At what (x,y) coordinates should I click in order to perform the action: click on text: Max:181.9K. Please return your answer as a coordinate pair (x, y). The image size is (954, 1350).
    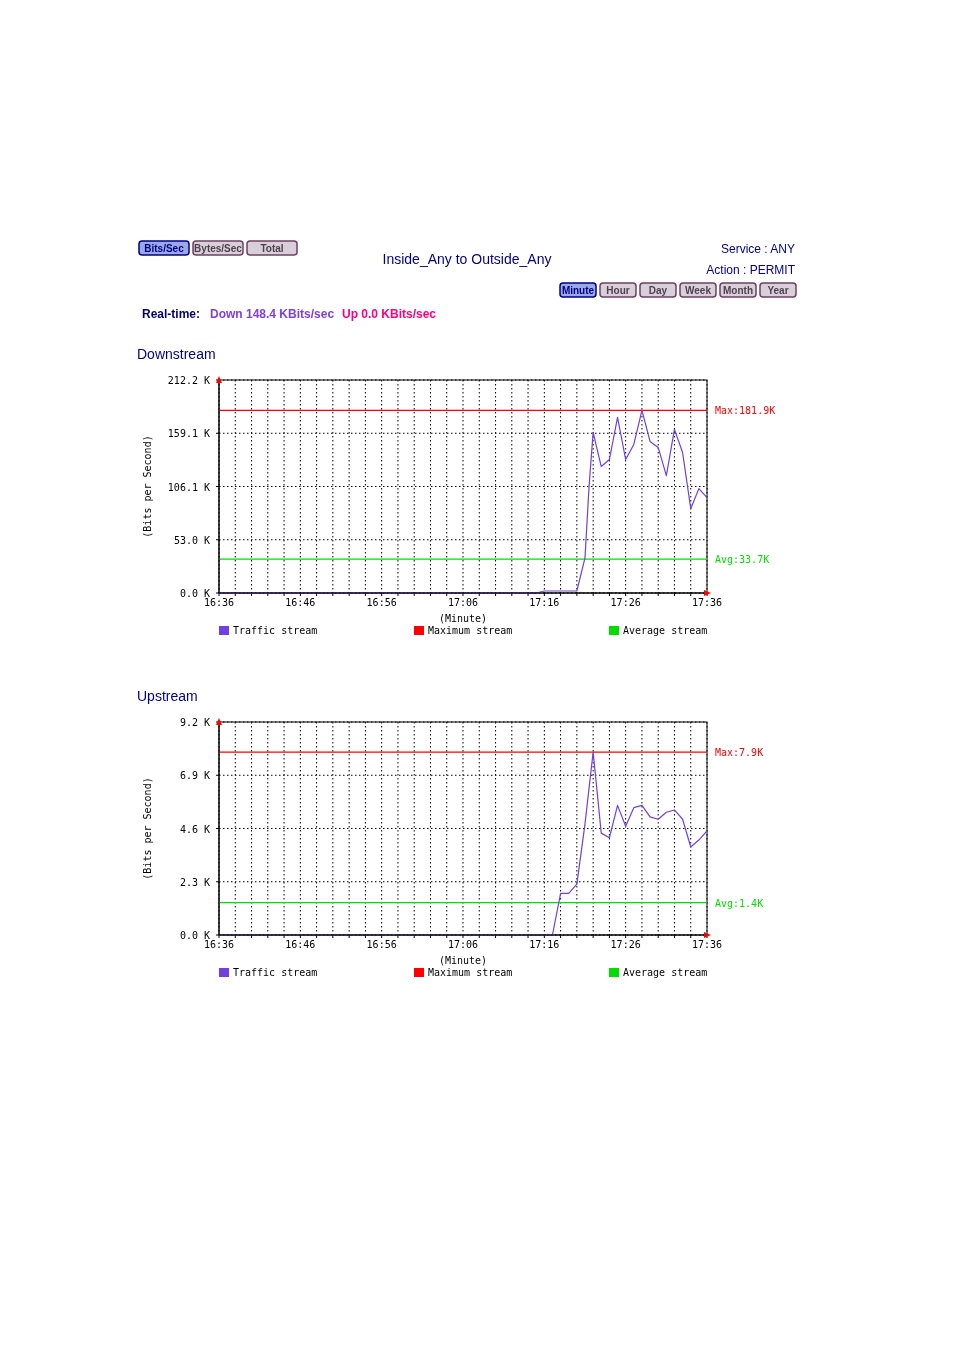
    Looking at the image, I should click on (745, 411).